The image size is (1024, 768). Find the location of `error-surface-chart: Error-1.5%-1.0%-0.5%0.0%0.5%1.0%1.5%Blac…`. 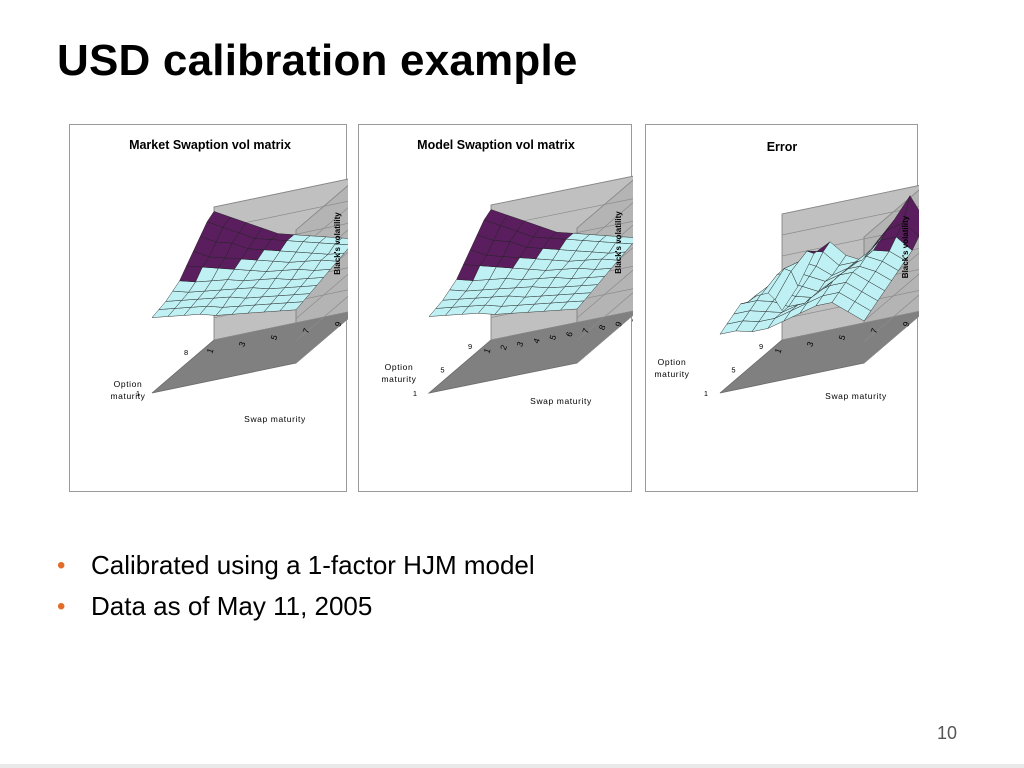

error-surface-chart: Error-1.5%-1.0%-0.5%0.0%0.5%1.0%1.5%Blac… is located at coordinates (786, 270).